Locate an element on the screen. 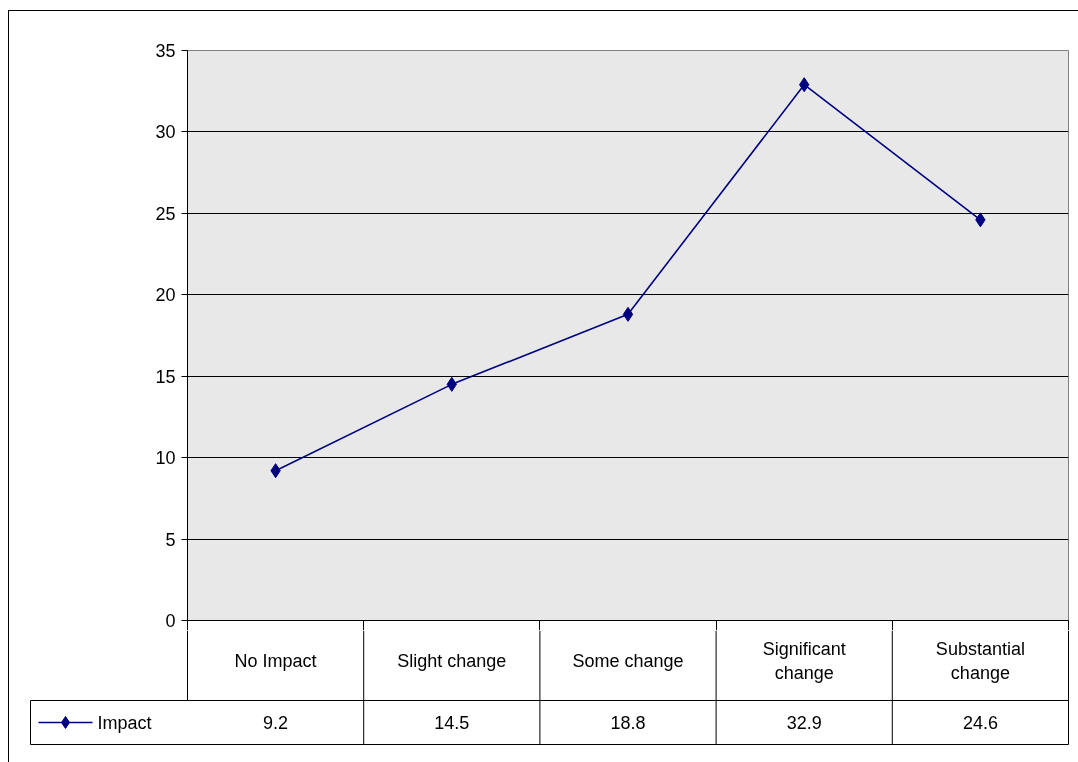 This screenshot has width=1078, height=762. data-label: 9.2 is located at coordinates (276, 723).